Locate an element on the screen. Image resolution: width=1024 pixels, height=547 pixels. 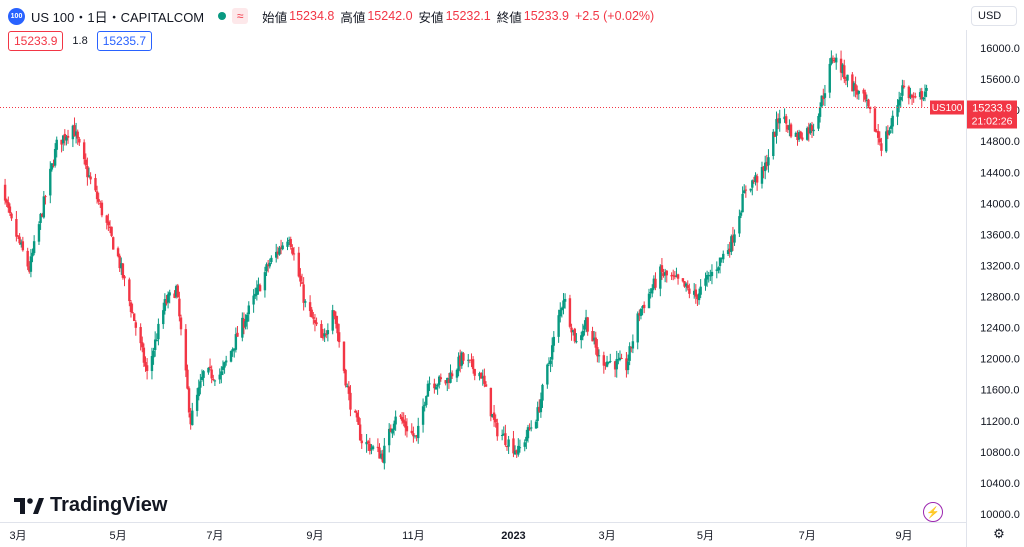
lightning-icon: ⚡ is located at coordinates (933, 512).